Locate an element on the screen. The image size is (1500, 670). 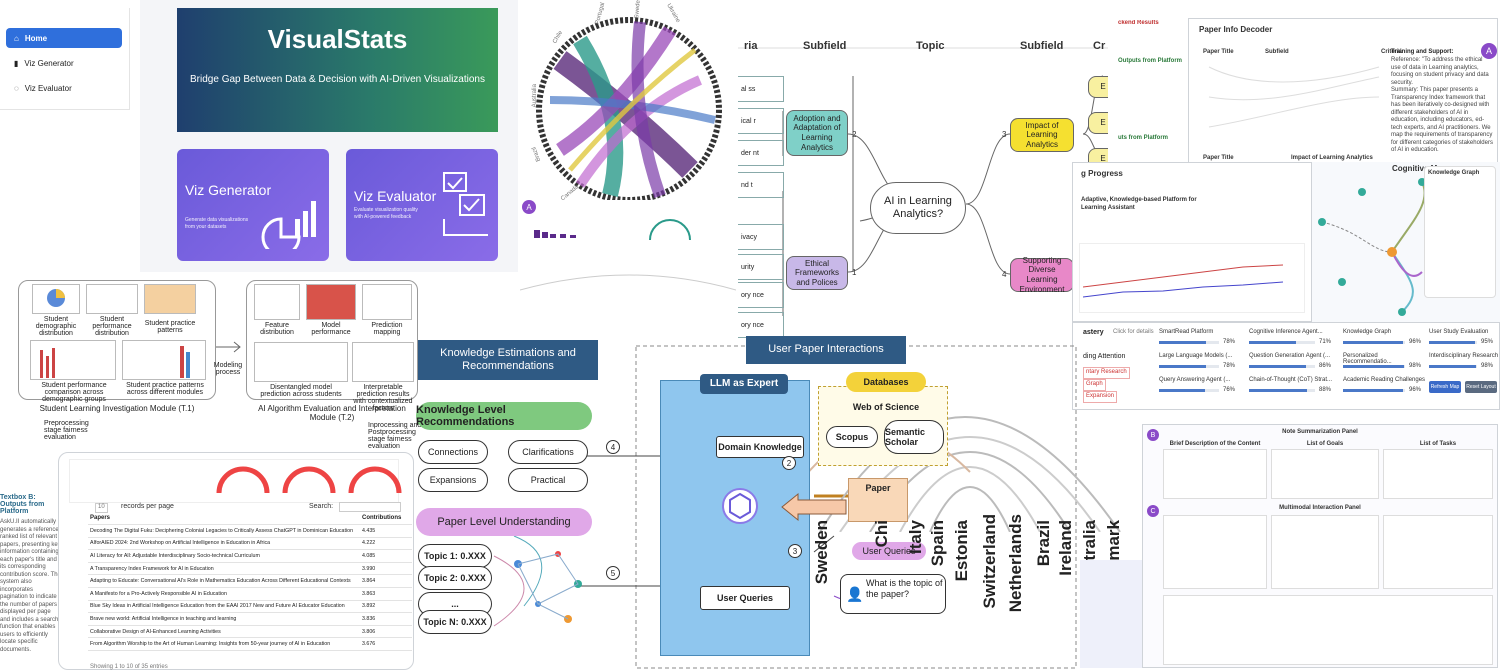
country-label: Chi is located at coordinates (881, 534).